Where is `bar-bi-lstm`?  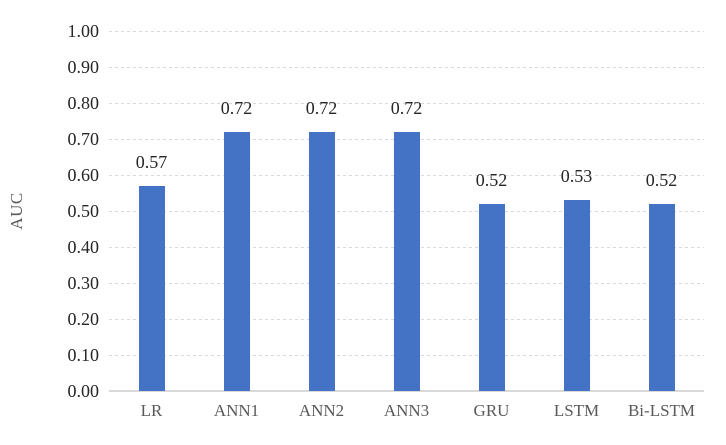 bar-bi-lstm is located at coordinates (661, 297).